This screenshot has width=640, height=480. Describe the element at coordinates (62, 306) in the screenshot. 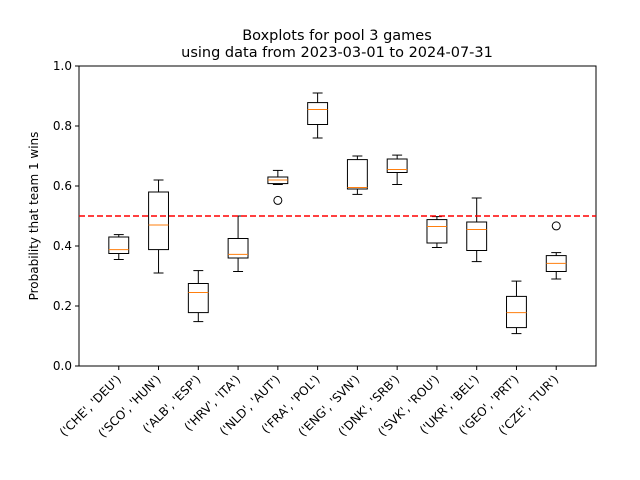

I see `y-tick-label: 0.2` at that location.